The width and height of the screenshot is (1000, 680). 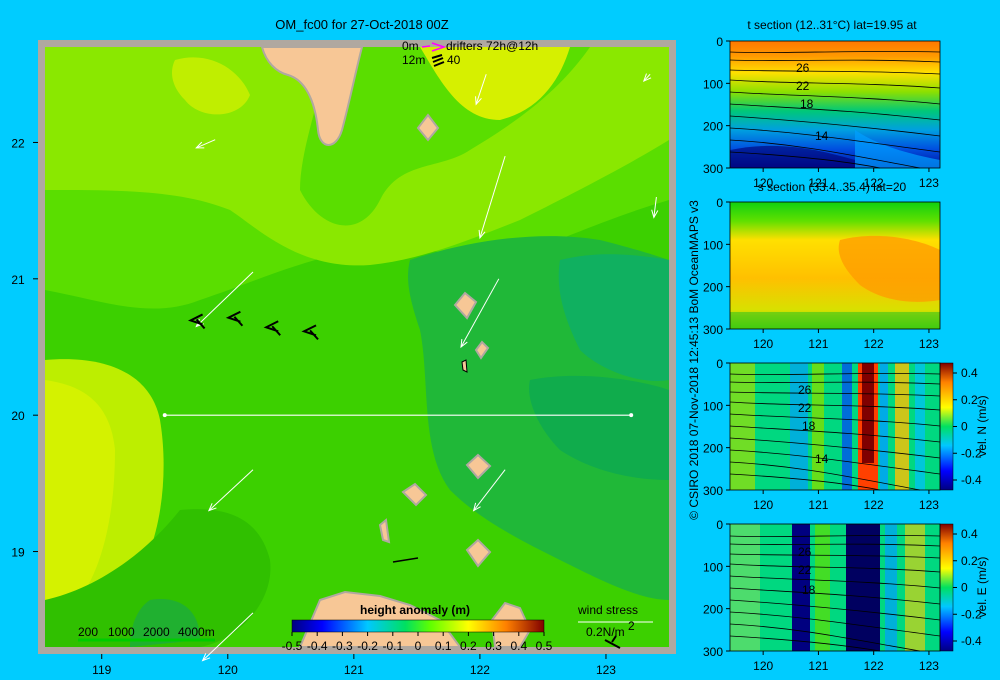 What do you see at coordinates (807, 104) in the screenshot?
I see `t-contour-18: 18` at bounding box center [807, 104].